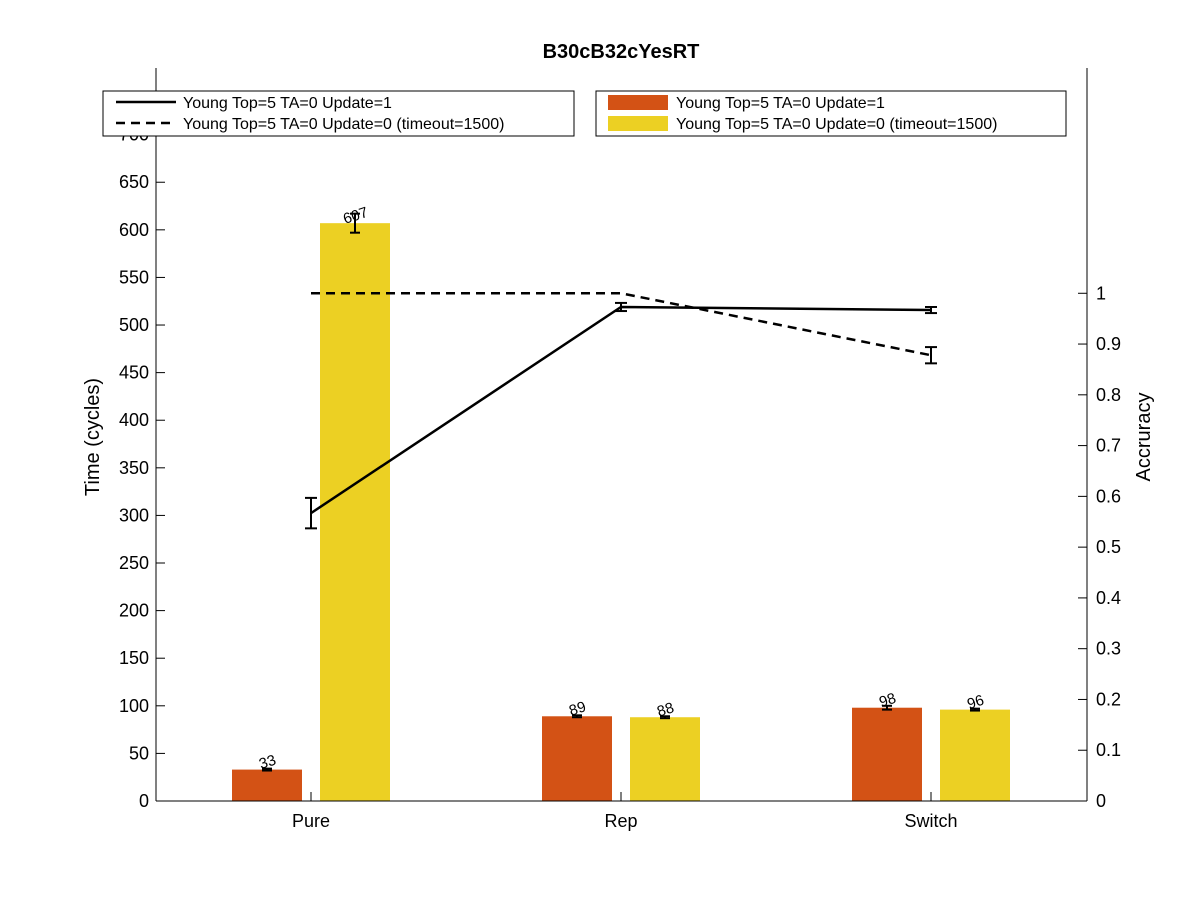  Describe the element at coordinates (836, 124) in the screenshot. I see `legend-bar-label-2: Young Top=5 TA=0 Update=0 (timeout=1500)` at that location.